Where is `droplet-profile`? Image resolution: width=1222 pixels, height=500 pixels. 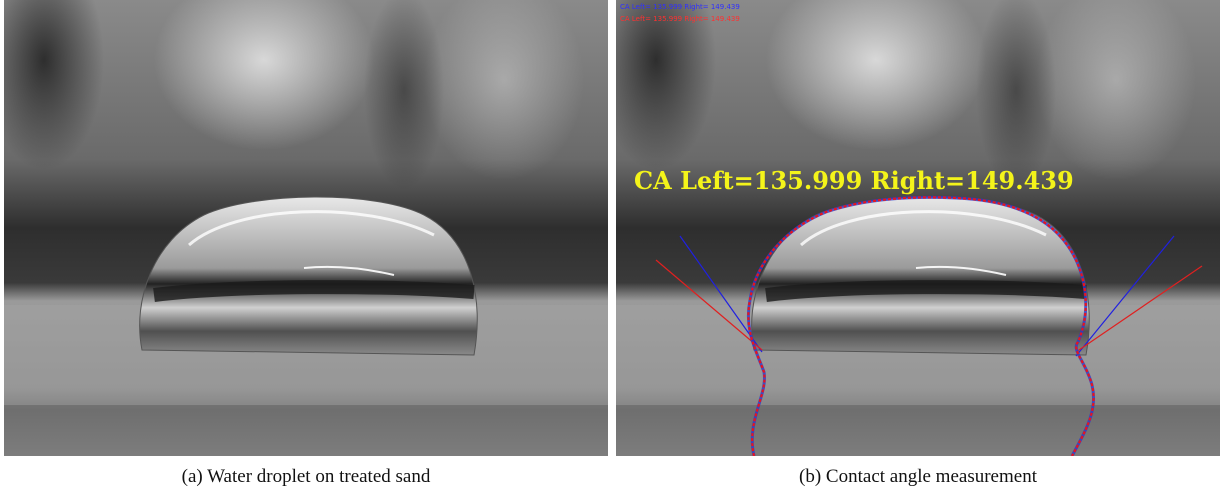 droplet-profile is located at coordinates (921, 325).